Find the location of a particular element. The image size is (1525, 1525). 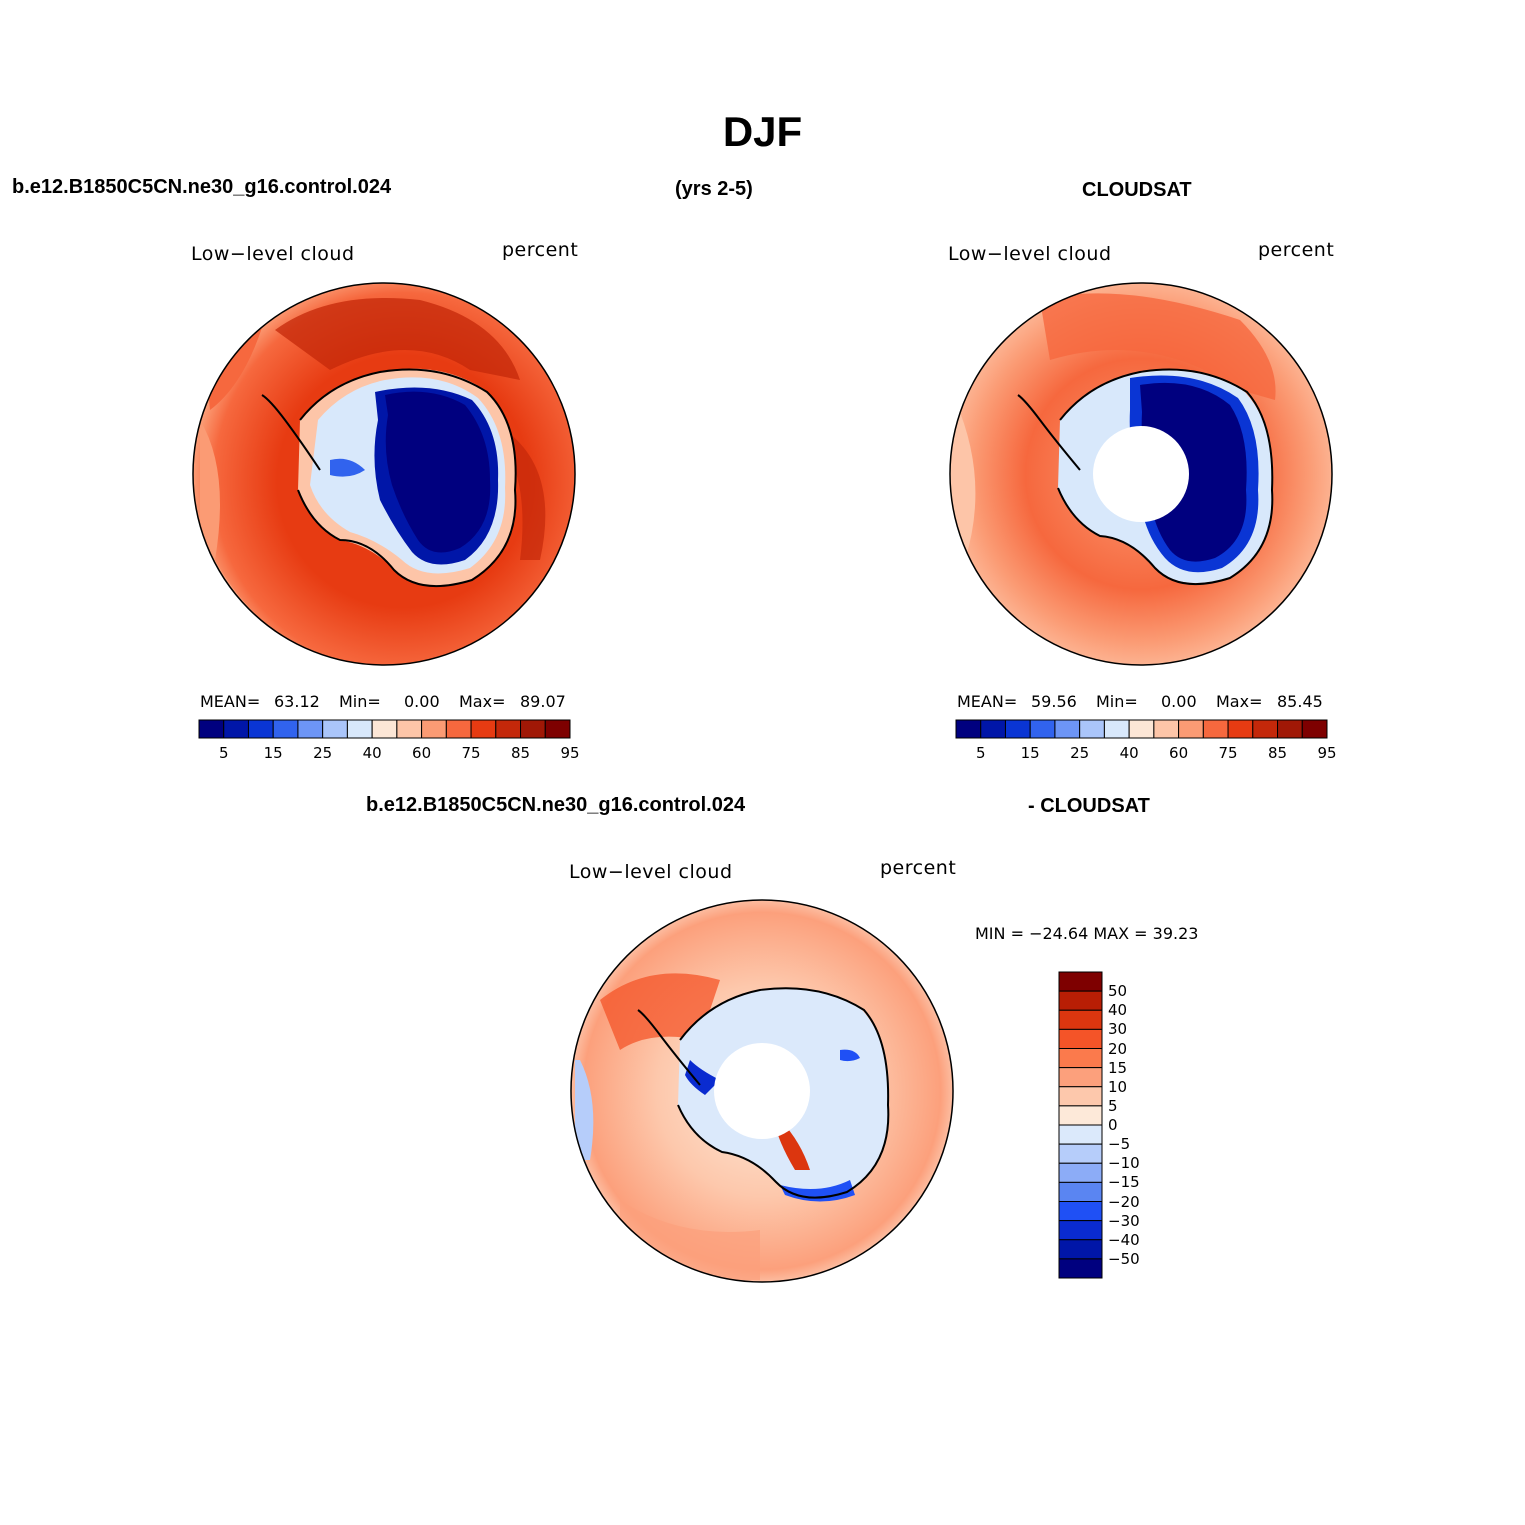

colorbar-tick-label: −10 is located at coordinates (1124, 1163).